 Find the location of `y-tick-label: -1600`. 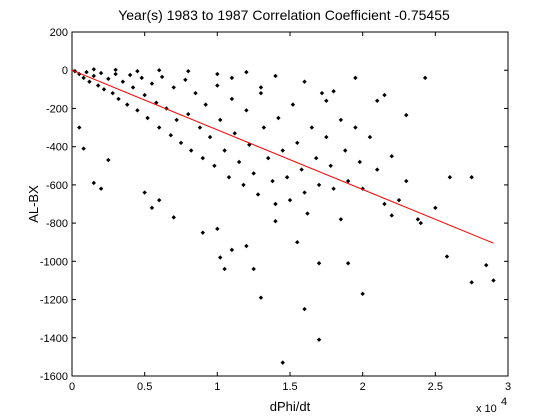

y-tick-label: -1600 is located at coordinates (54, 377).